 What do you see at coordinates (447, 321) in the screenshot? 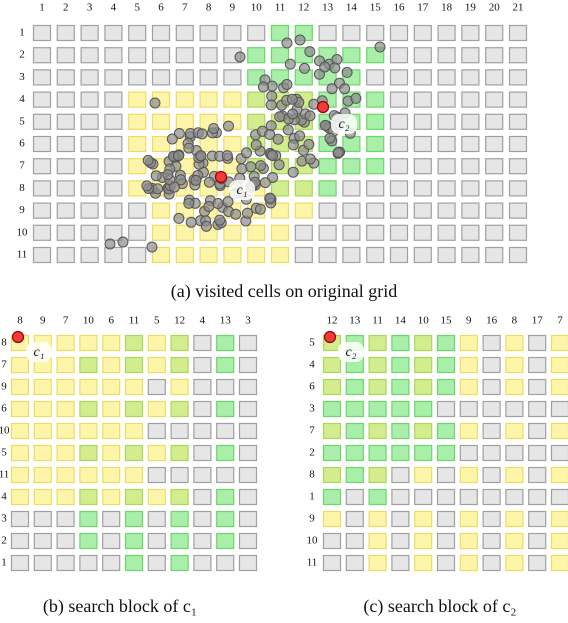
I see `column-label: 15` at bounding box center [447, 321].